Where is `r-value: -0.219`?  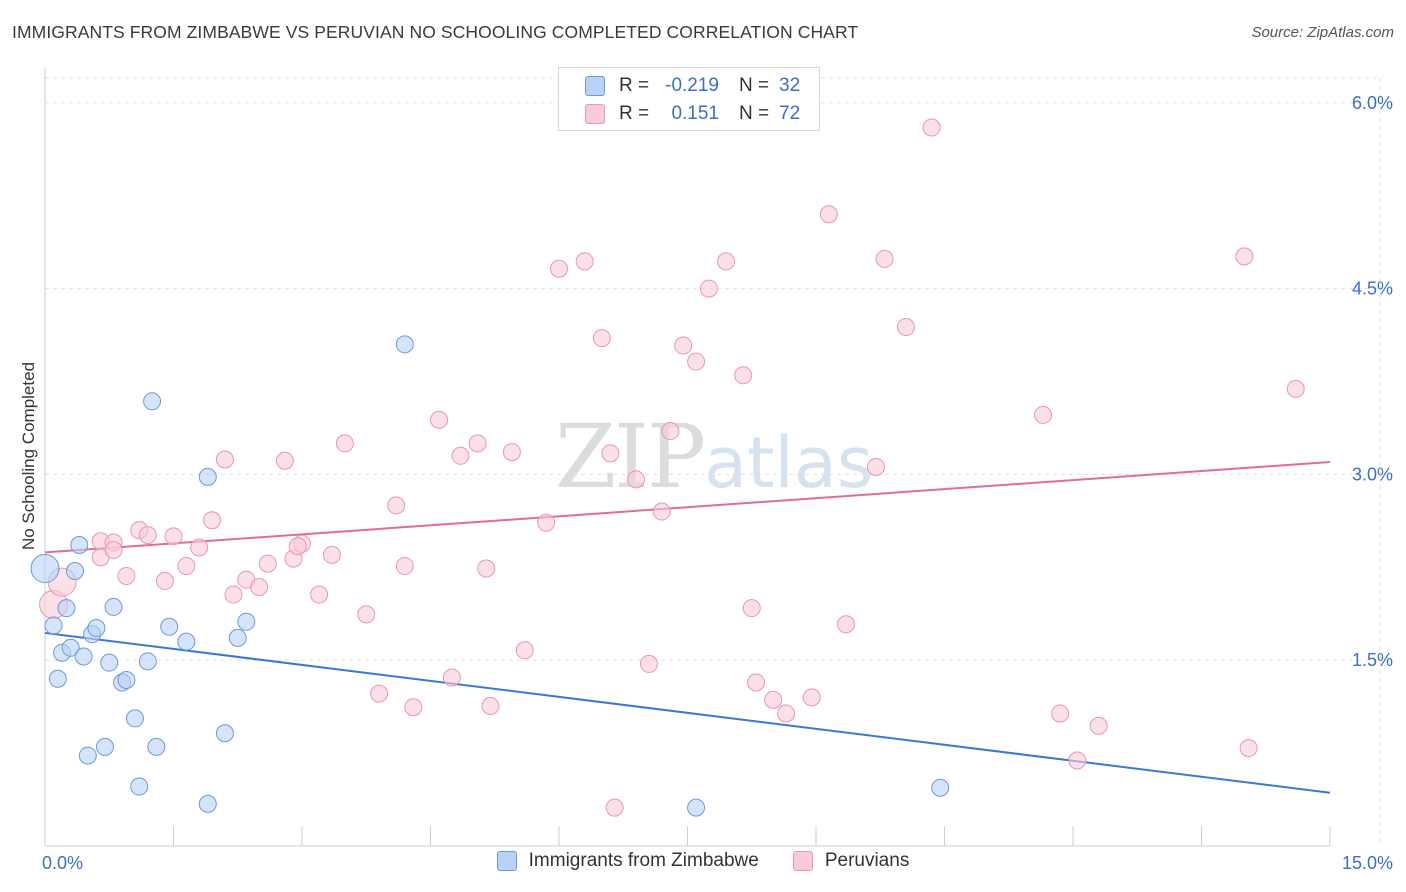 r-value: -0.219 is located at coordinates (692, 85).